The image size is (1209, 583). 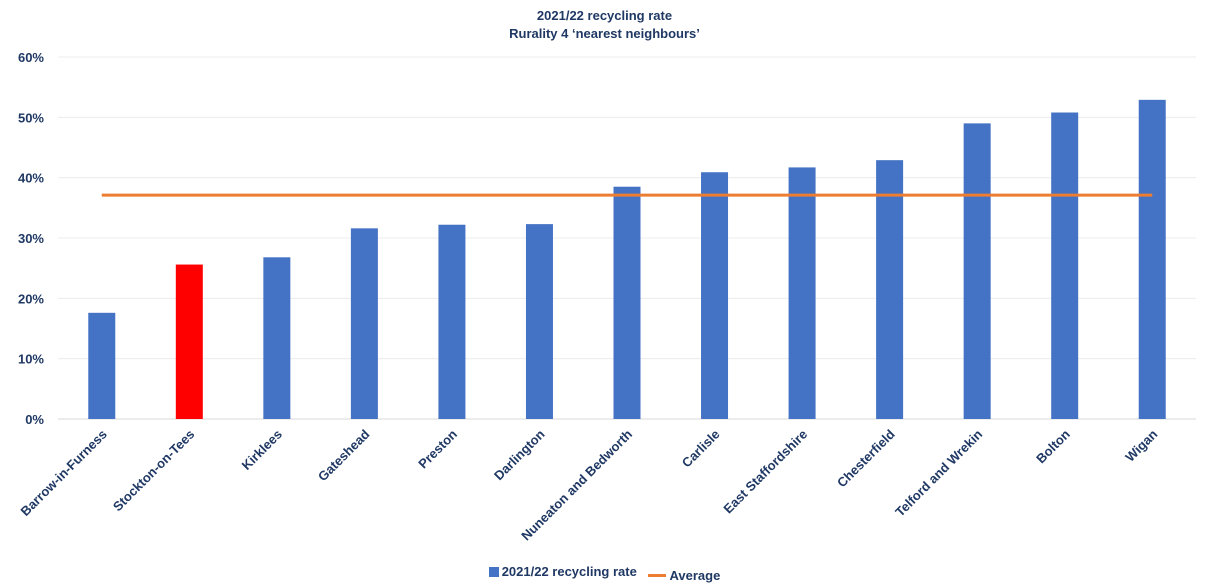 I want to click on x-tick-label: Gateshead, so click(x=344, y=455).